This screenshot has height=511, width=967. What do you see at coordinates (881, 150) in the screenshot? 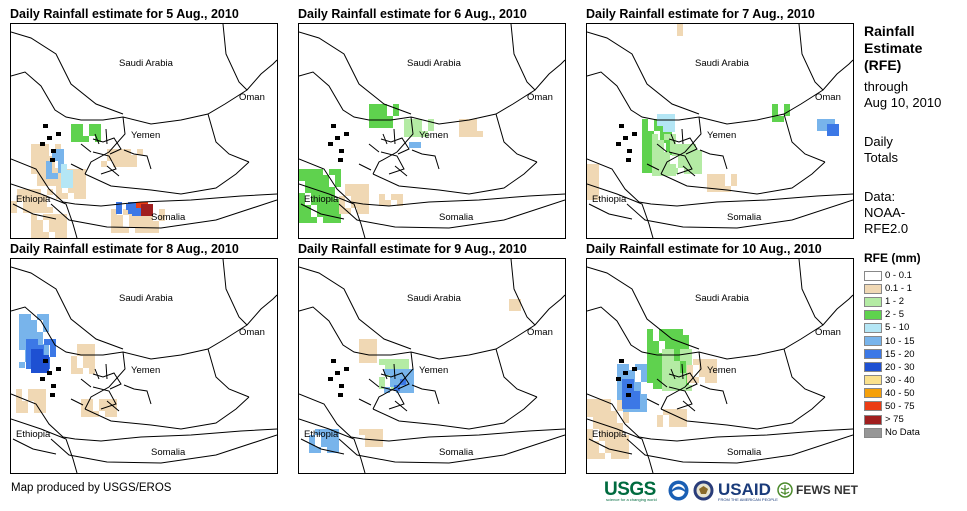
I see `sidebar-daily: Daily Totals` at bounding box center [881, 150].